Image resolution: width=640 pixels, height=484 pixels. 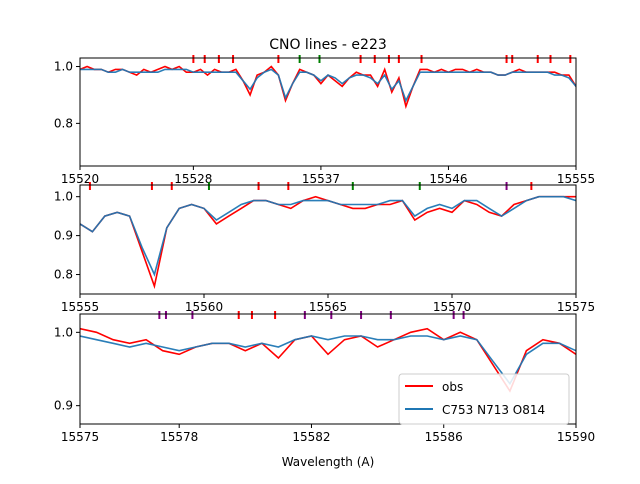 I want to click on legend-frame, so click(x=484, y=399).